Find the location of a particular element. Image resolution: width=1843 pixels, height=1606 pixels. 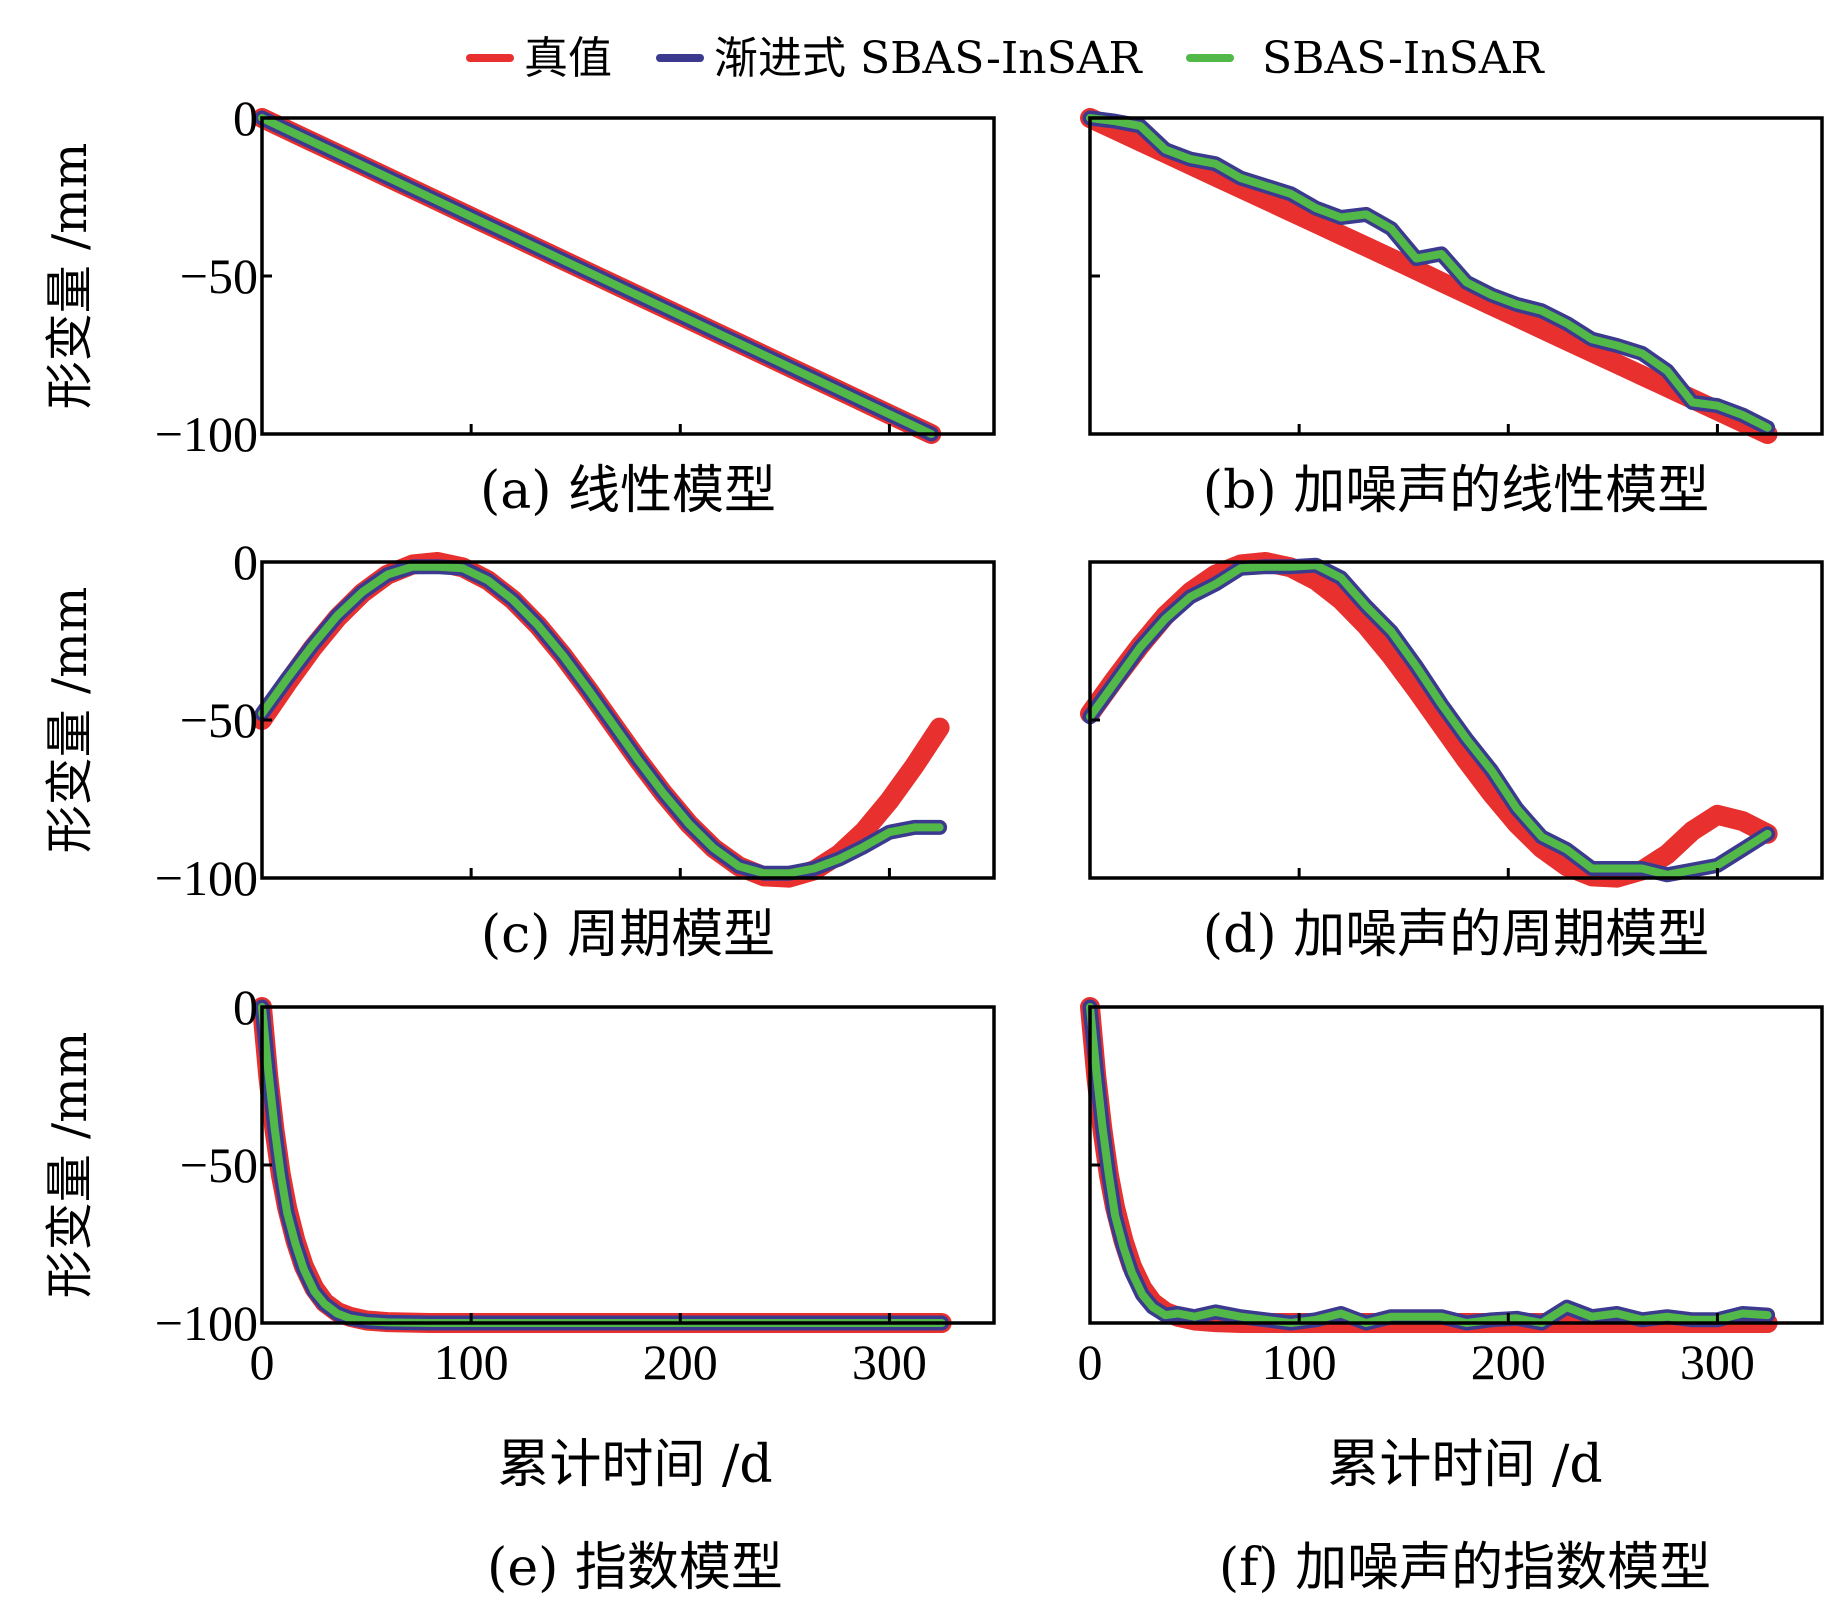

panel-c-periodic: 0 −50 −100 形变量 /mm (c) 周期模型 is located at coordinates (519, 749).